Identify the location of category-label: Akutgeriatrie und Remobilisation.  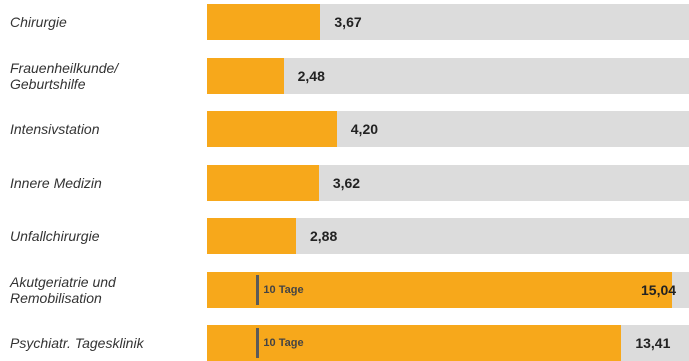
(63, 290).